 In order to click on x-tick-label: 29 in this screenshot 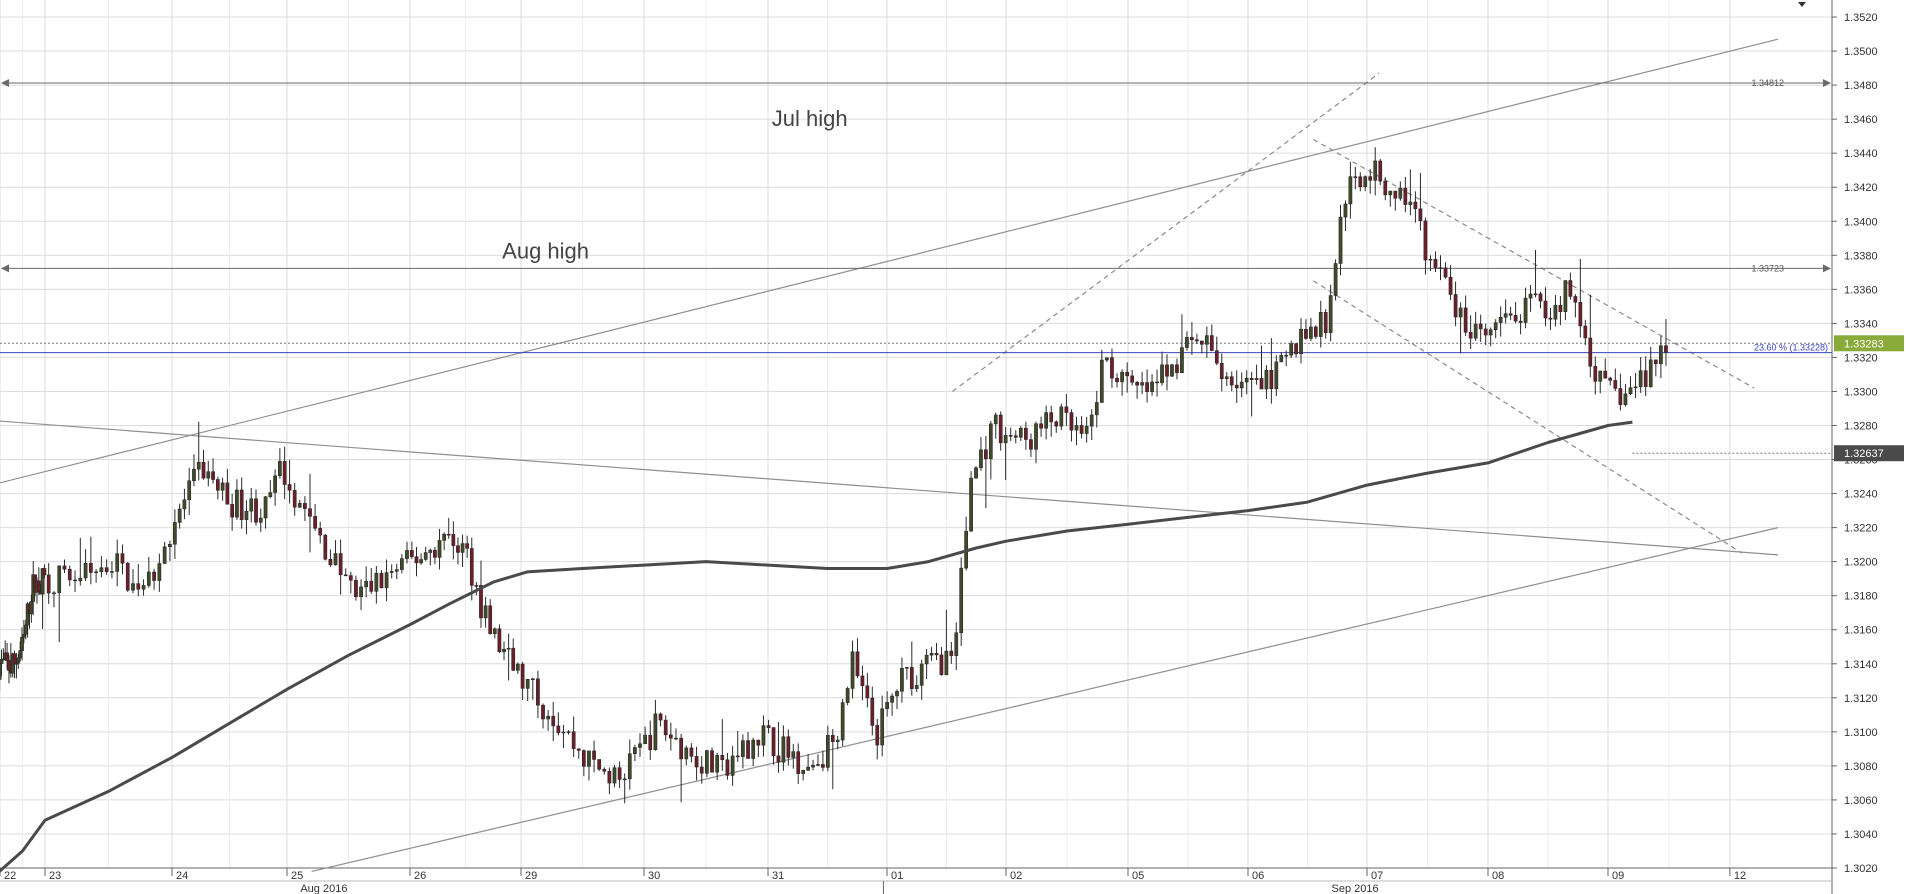, I will do `click(531, 876)`.